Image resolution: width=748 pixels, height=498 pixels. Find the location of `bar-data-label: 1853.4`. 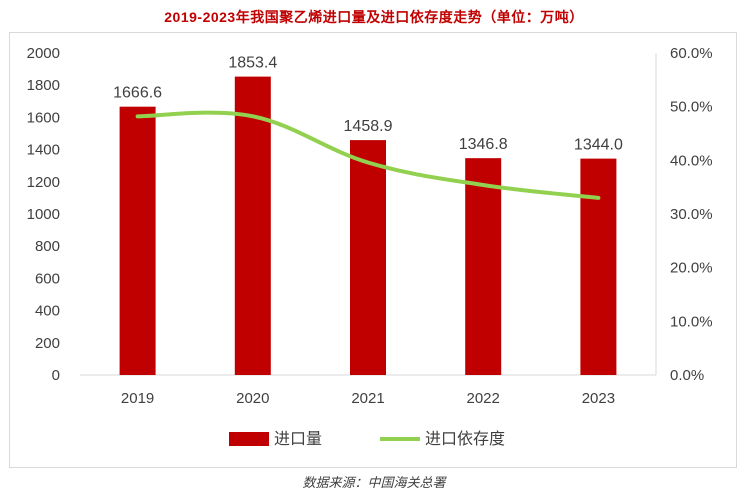

bar-data-label: 1853.4 is located at coordinates (252, 63).